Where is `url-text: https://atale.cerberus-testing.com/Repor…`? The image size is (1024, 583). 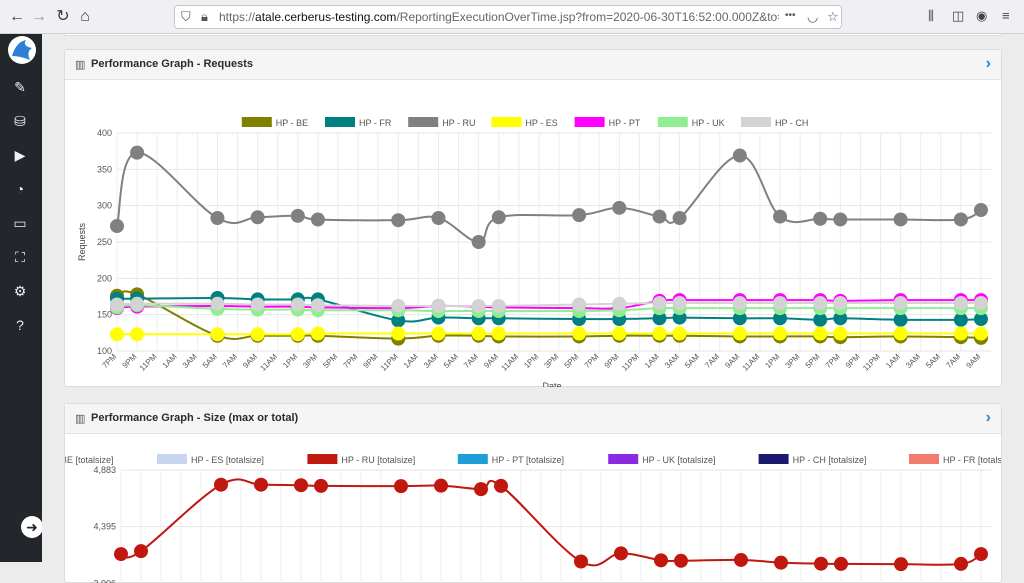 url-text: https://atale.cerberus-testing.com/Repor… is located at coordinates (499, 17).